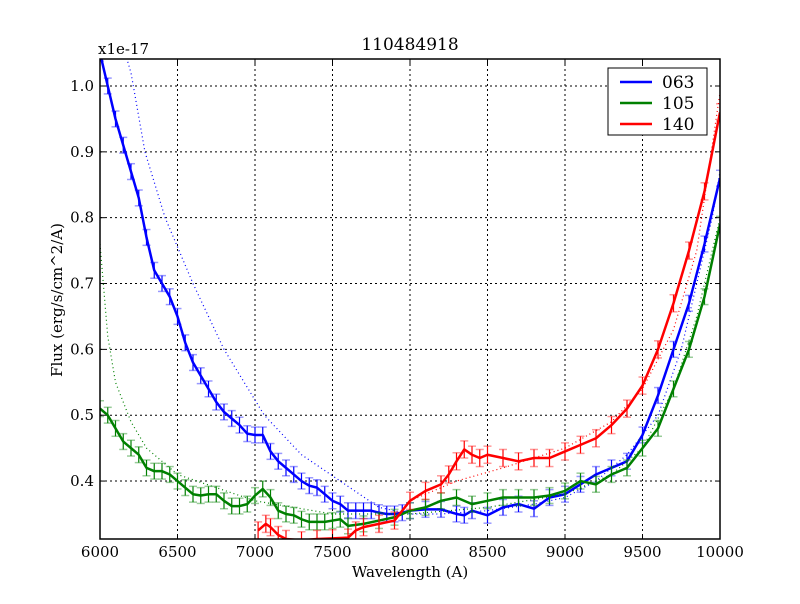 This screenshot has width=800, height=604. I want to click on y-axis-label: Flux (erg/s/cm^2/A), so click(57, 300).